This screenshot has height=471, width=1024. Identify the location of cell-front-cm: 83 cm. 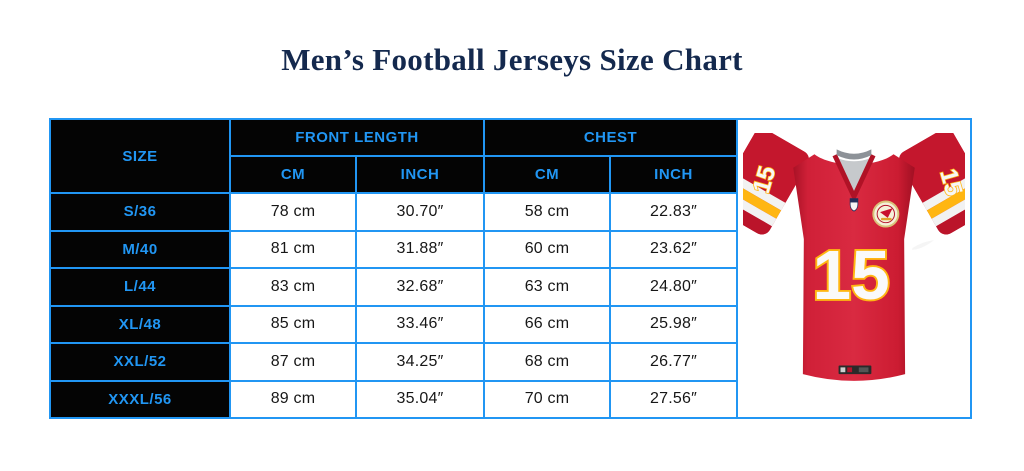
(293, 287).